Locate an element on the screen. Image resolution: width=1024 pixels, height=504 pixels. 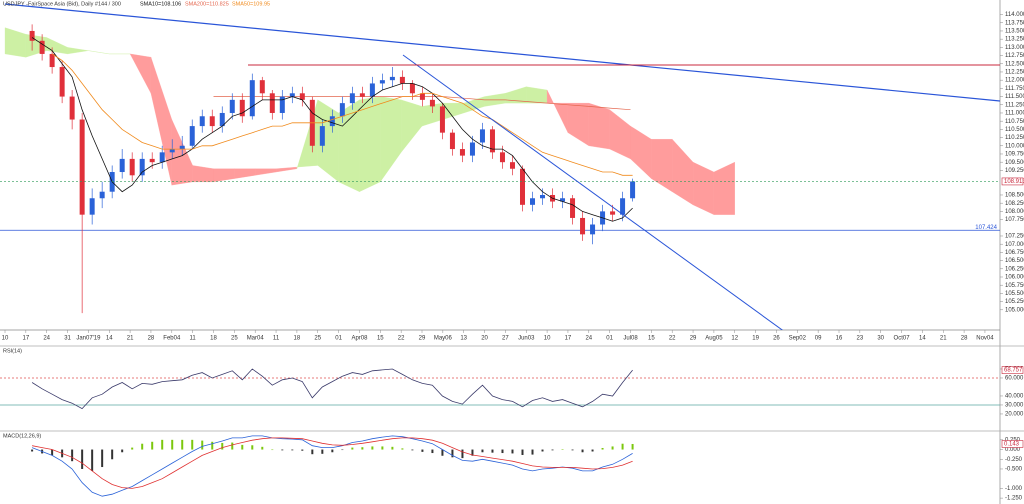
x-tick-label: 10 is located at coordinates (547, 339).